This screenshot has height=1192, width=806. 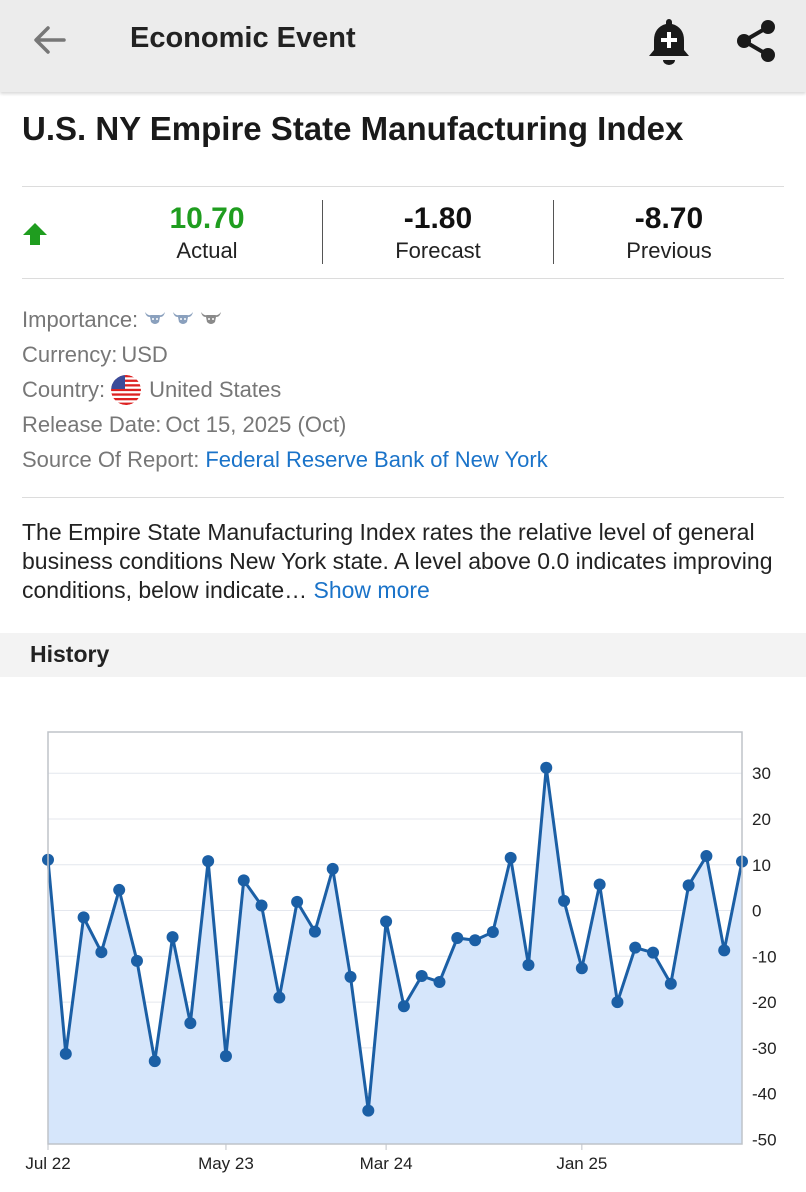 I want to click on forecast-label: Forecast, so click(x=438, y=250).